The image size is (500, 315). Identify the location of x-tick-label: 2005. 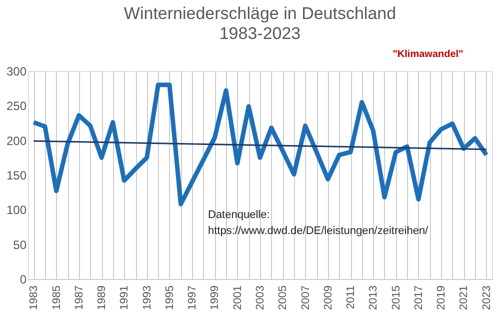
(283, 298).